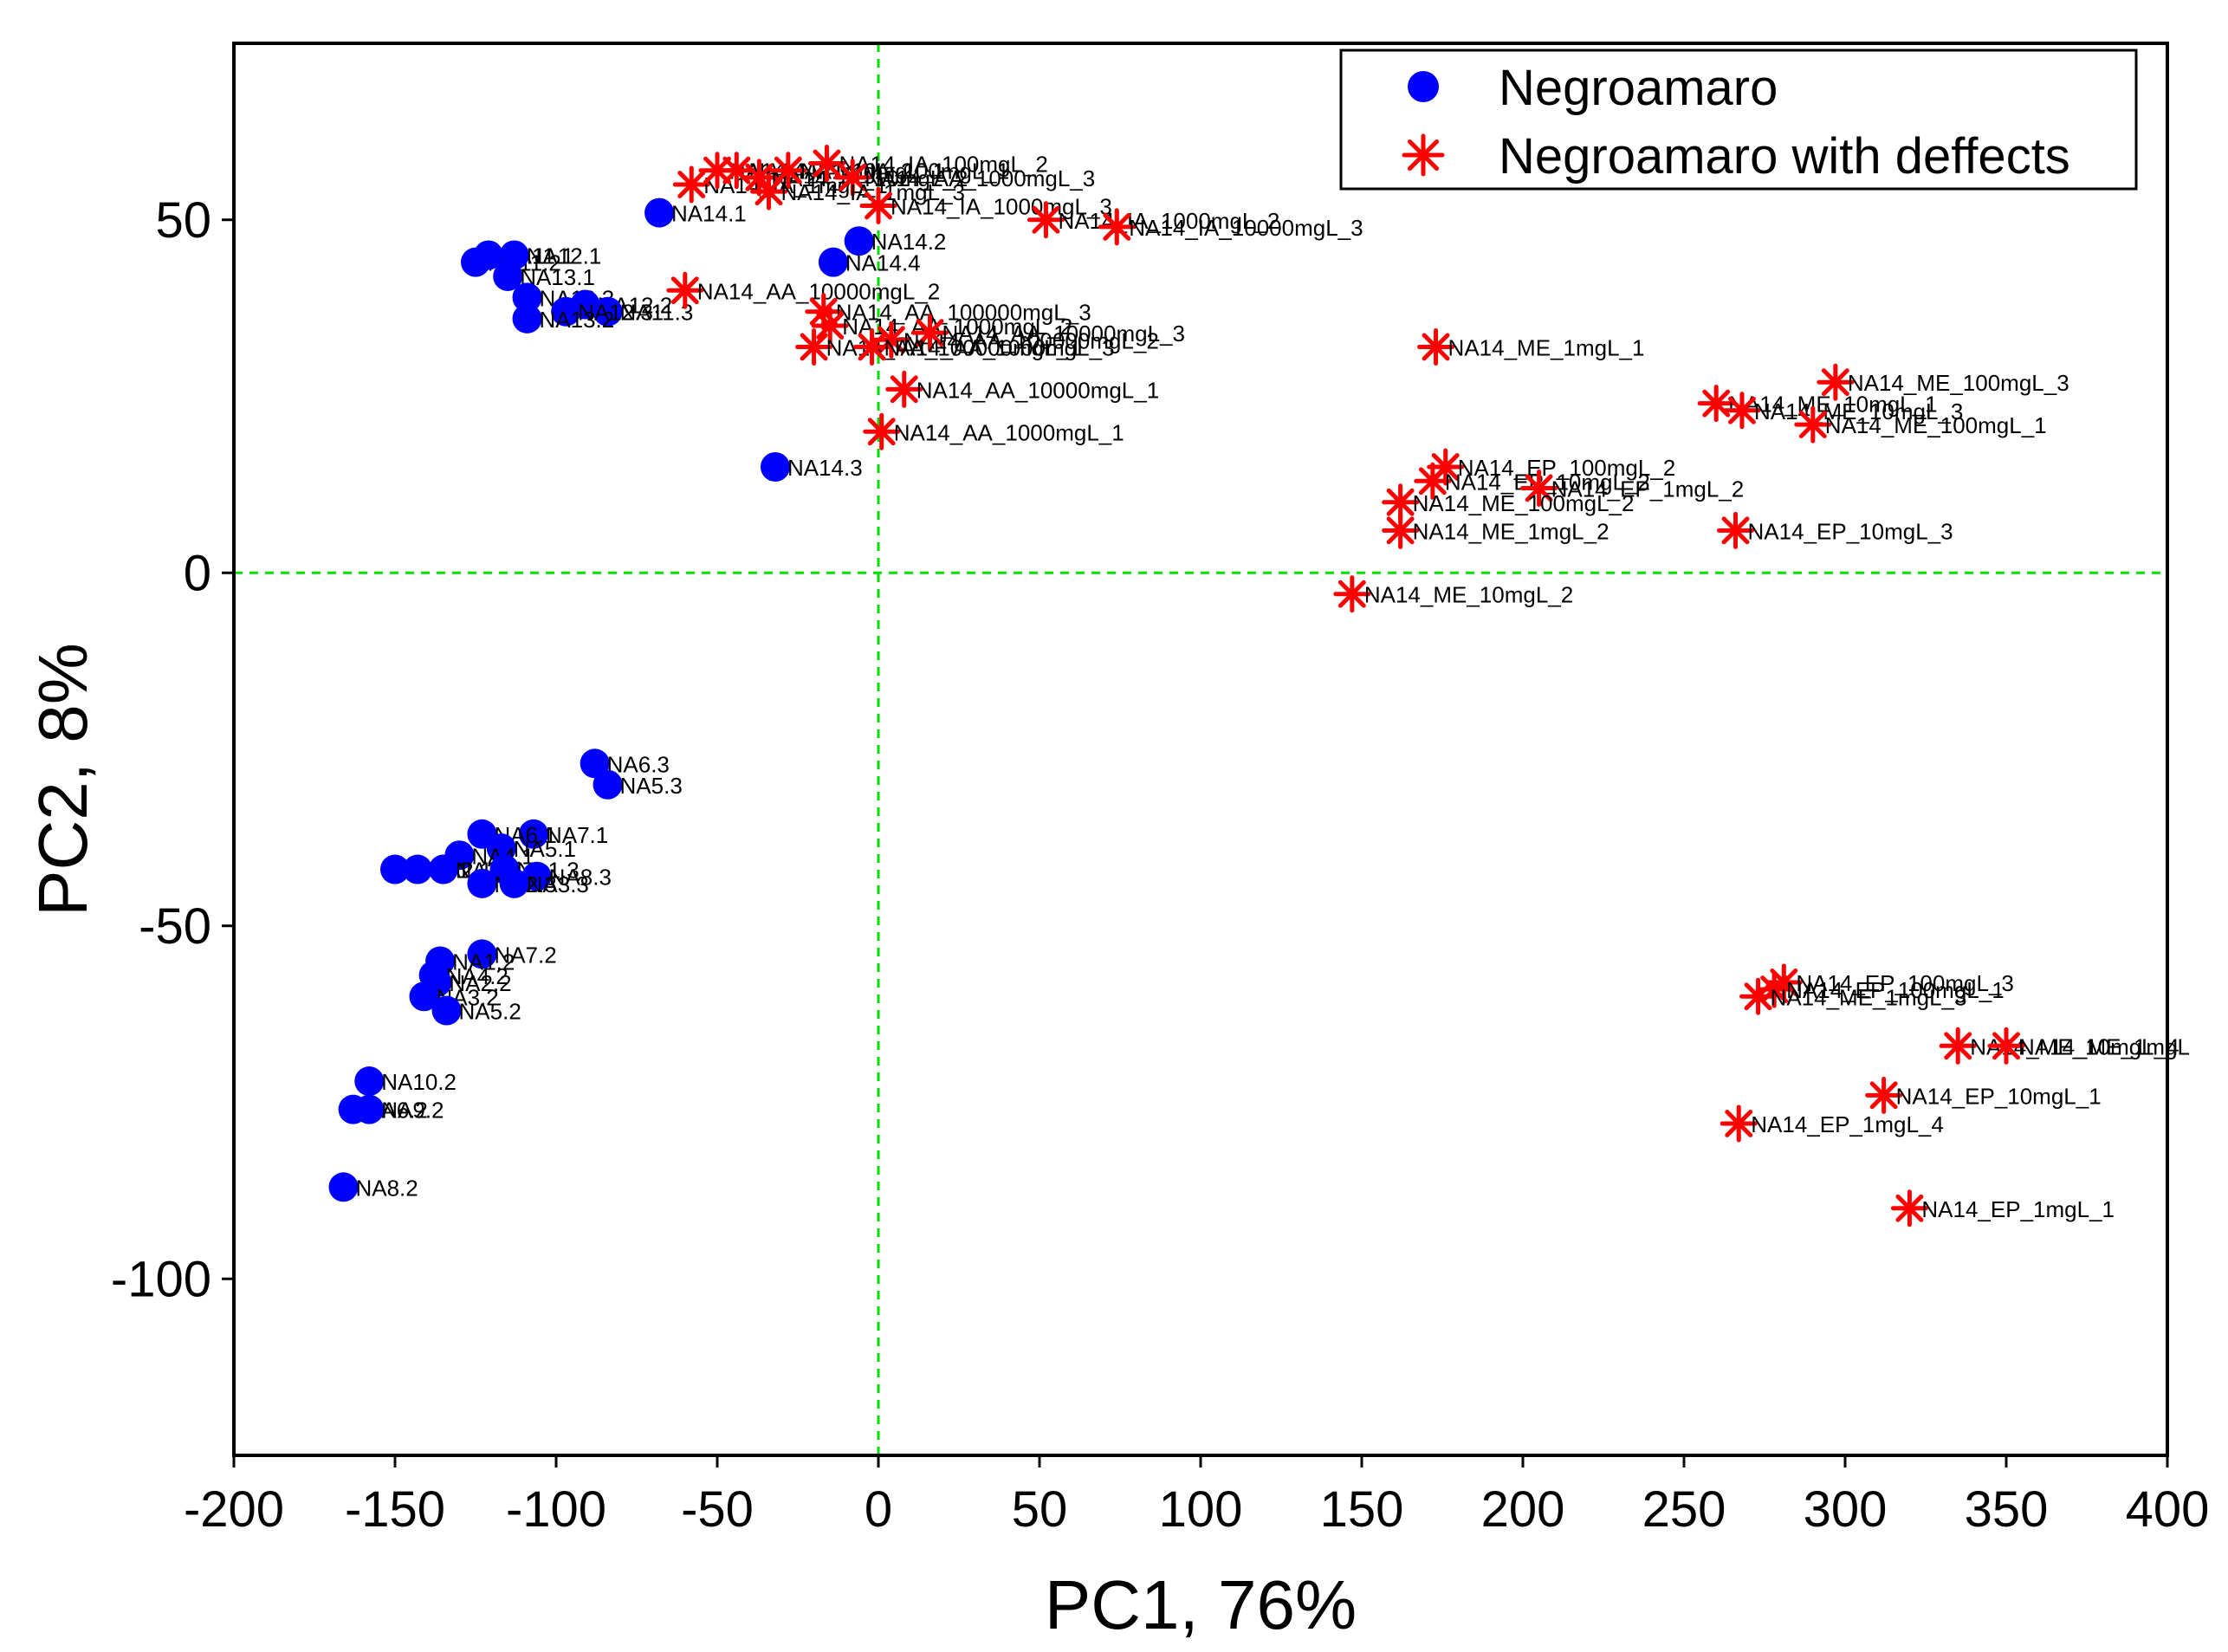  What do you see at coordinates (651, 786) in the screenshot?
I see `point-label: NA5.3` at bounding box center [651, 786].